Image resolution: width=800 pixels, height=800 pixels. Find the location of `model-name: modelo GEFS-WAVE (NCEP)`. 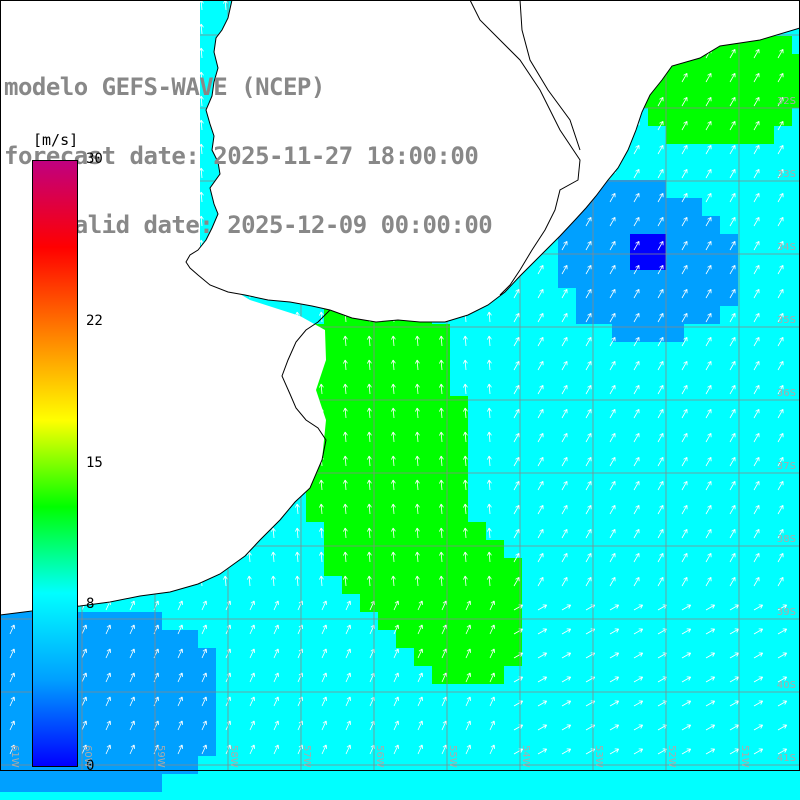

model-name: modelo GEFS-WAVE (NCEP) is located at coordinates (164, 87).